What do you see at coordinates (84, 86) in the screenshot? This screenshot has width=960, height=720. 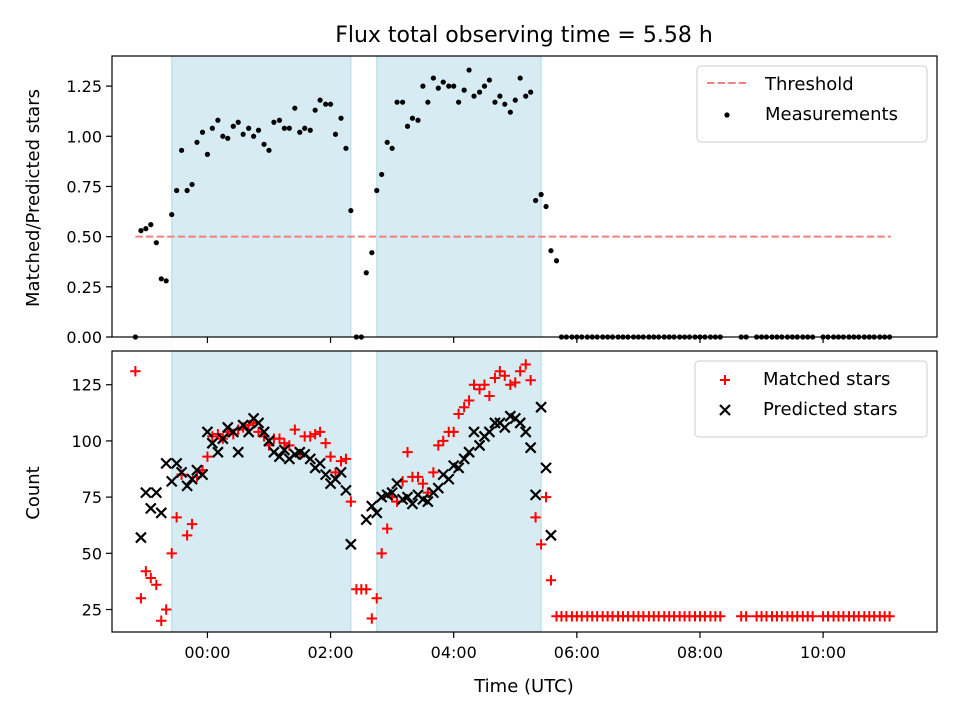 I see `y-tick-label: 1.25` at bounding box center [84, 86].